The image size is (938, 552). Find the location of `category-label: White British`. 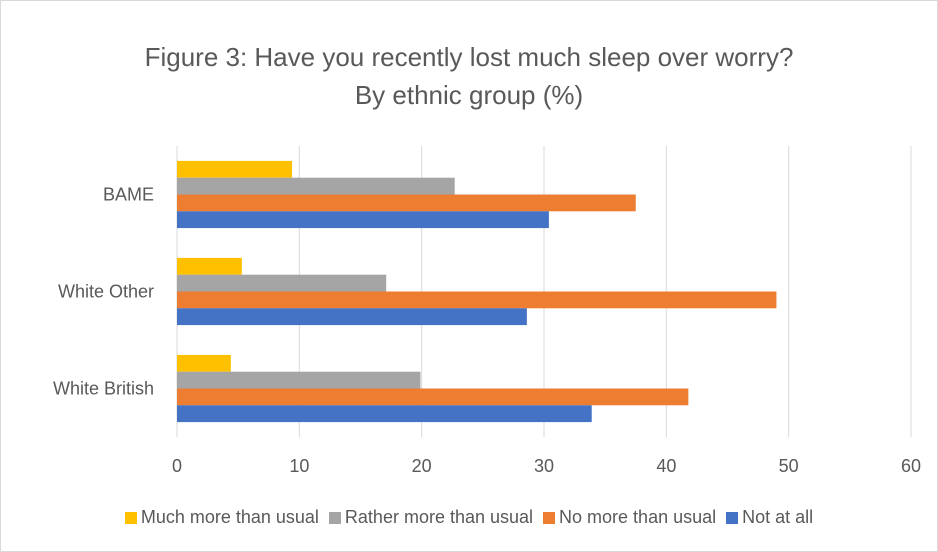

category-label: White British is located at coordinates (103, 389).